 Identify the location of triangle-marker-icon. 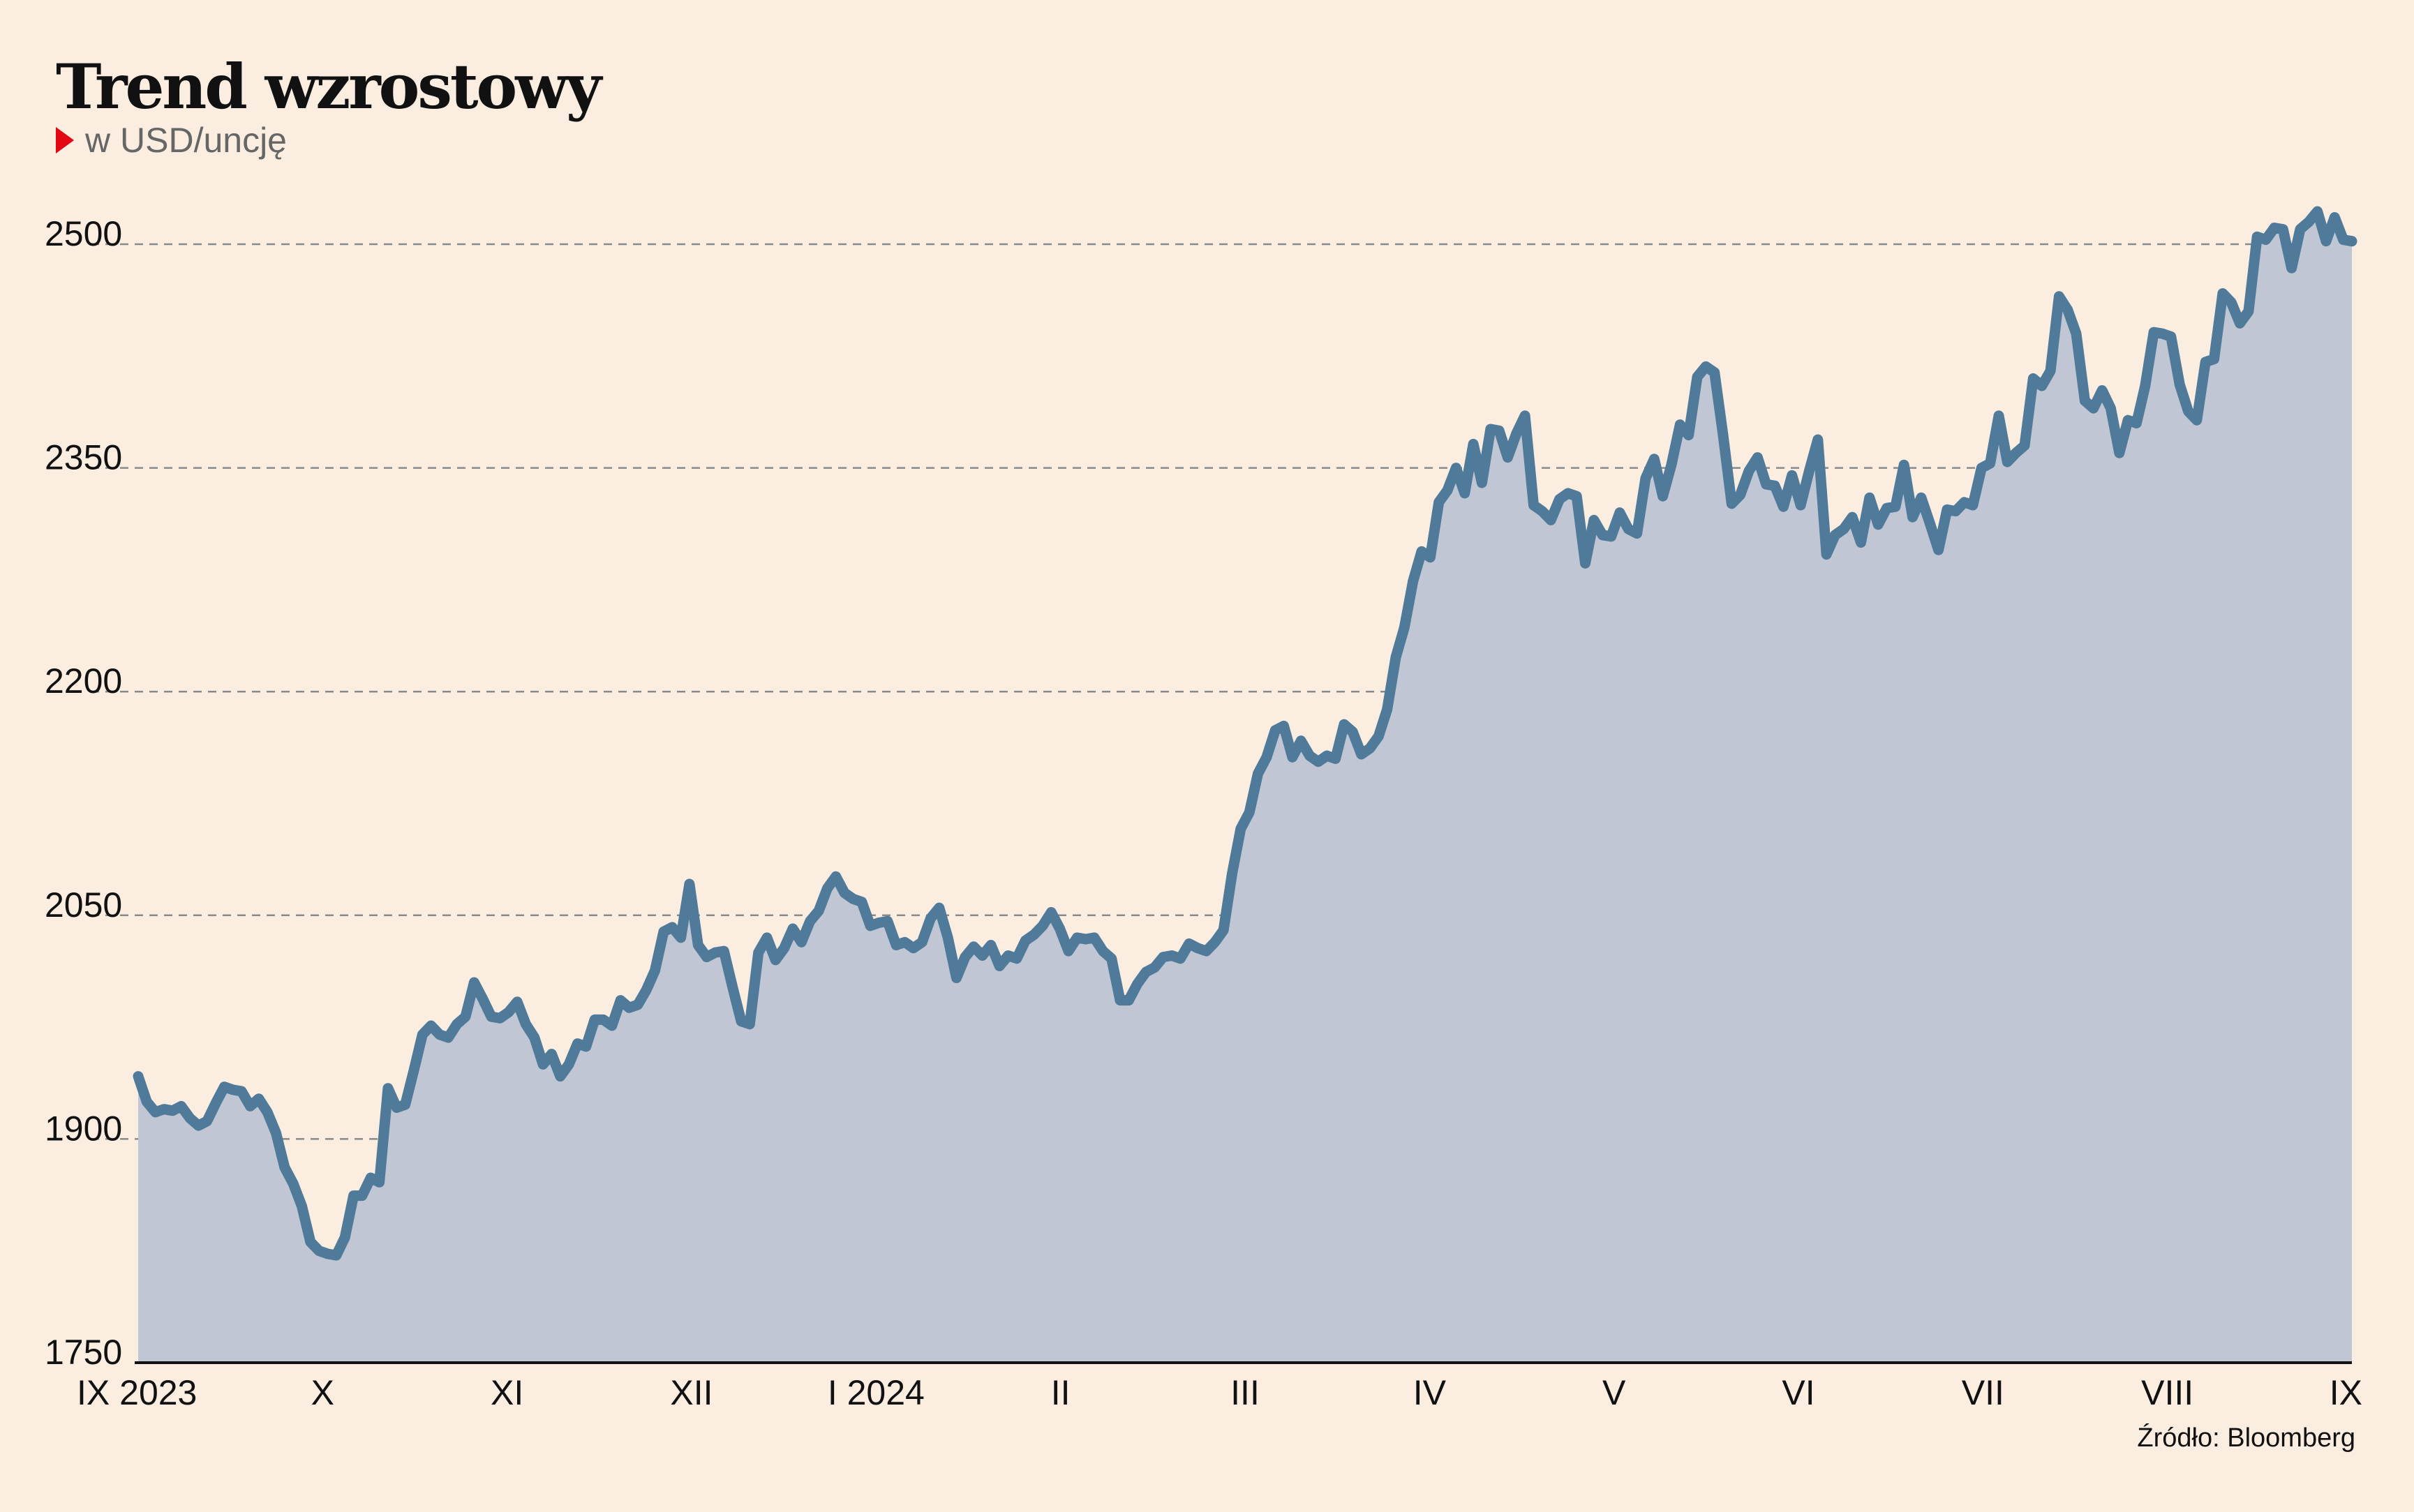
(65, 140).